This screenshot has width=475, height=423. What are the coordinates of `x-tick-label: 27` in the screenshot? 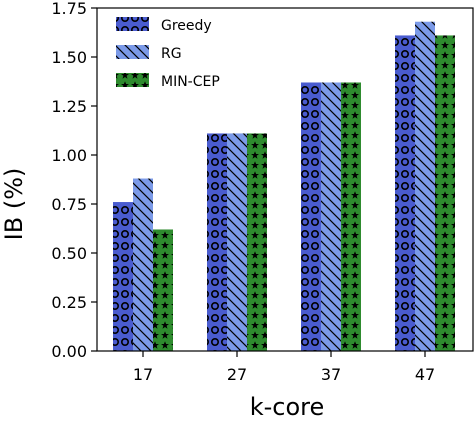 It's located at (237, 374).